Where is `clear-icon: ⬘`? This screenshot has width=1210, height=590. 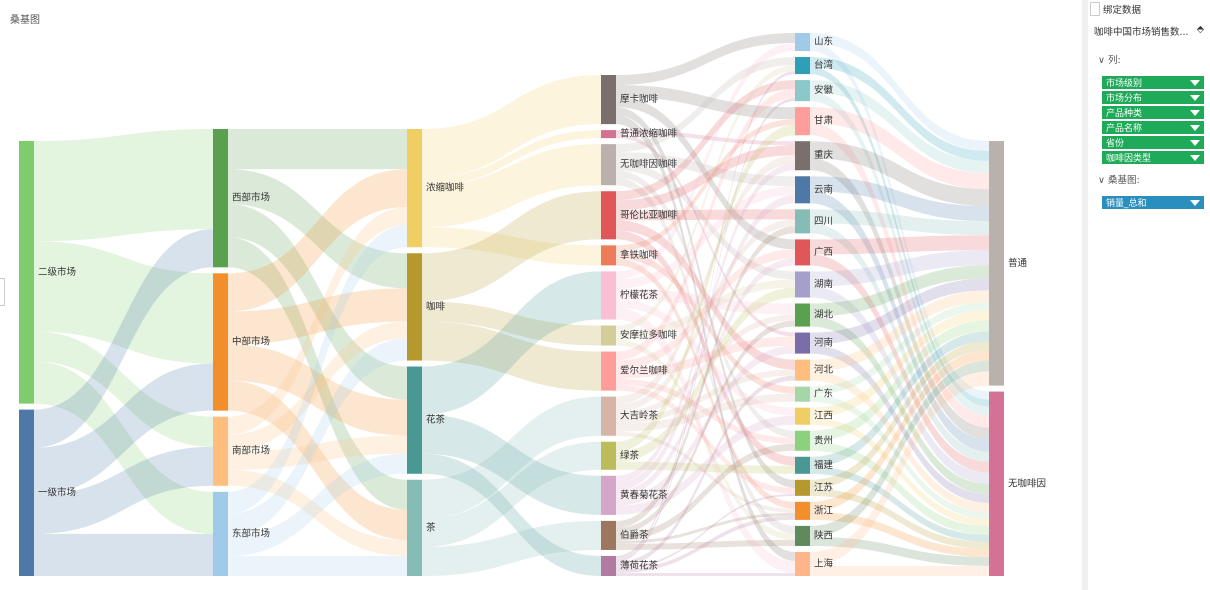
clear-icon: ⬘ is located at coordinates (1200, 29).